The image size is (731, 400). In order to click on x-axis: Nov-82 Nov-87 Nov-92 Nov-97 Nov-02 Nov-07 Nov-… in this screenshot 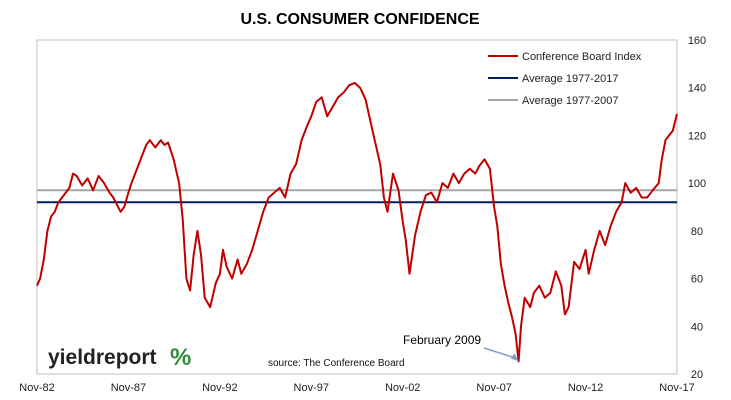, I will do `click(356, 388)`.